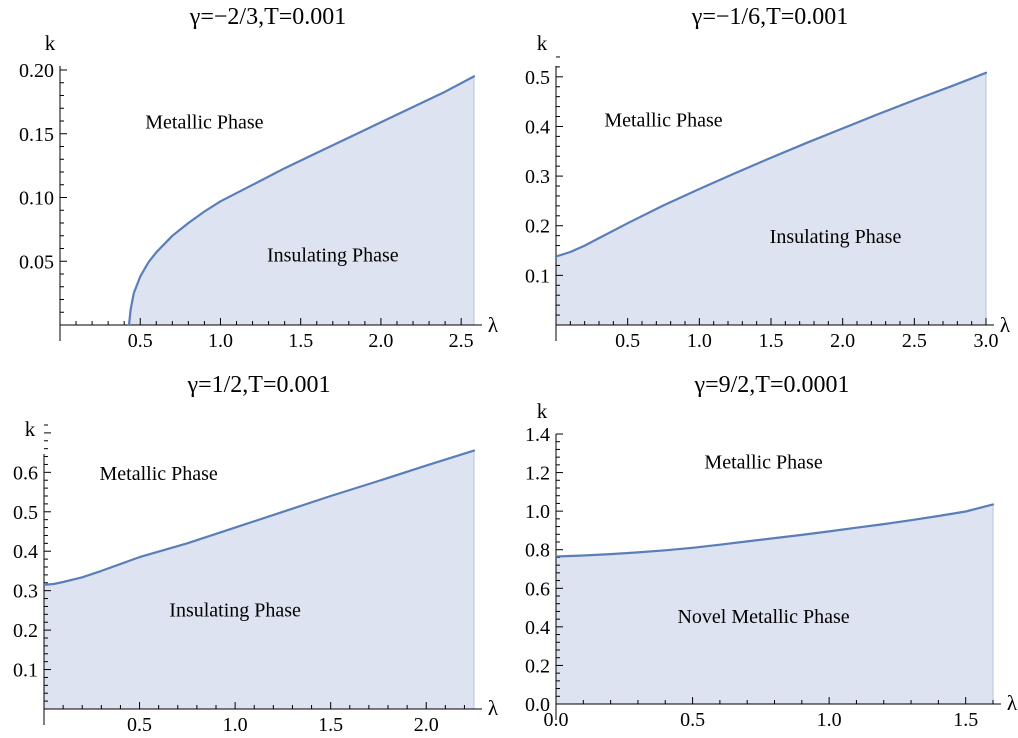  What do you see at coordinates (537, 474) in the screenshot?
I see `y-tick-label: 1.2` at bounding box center [537, 474].